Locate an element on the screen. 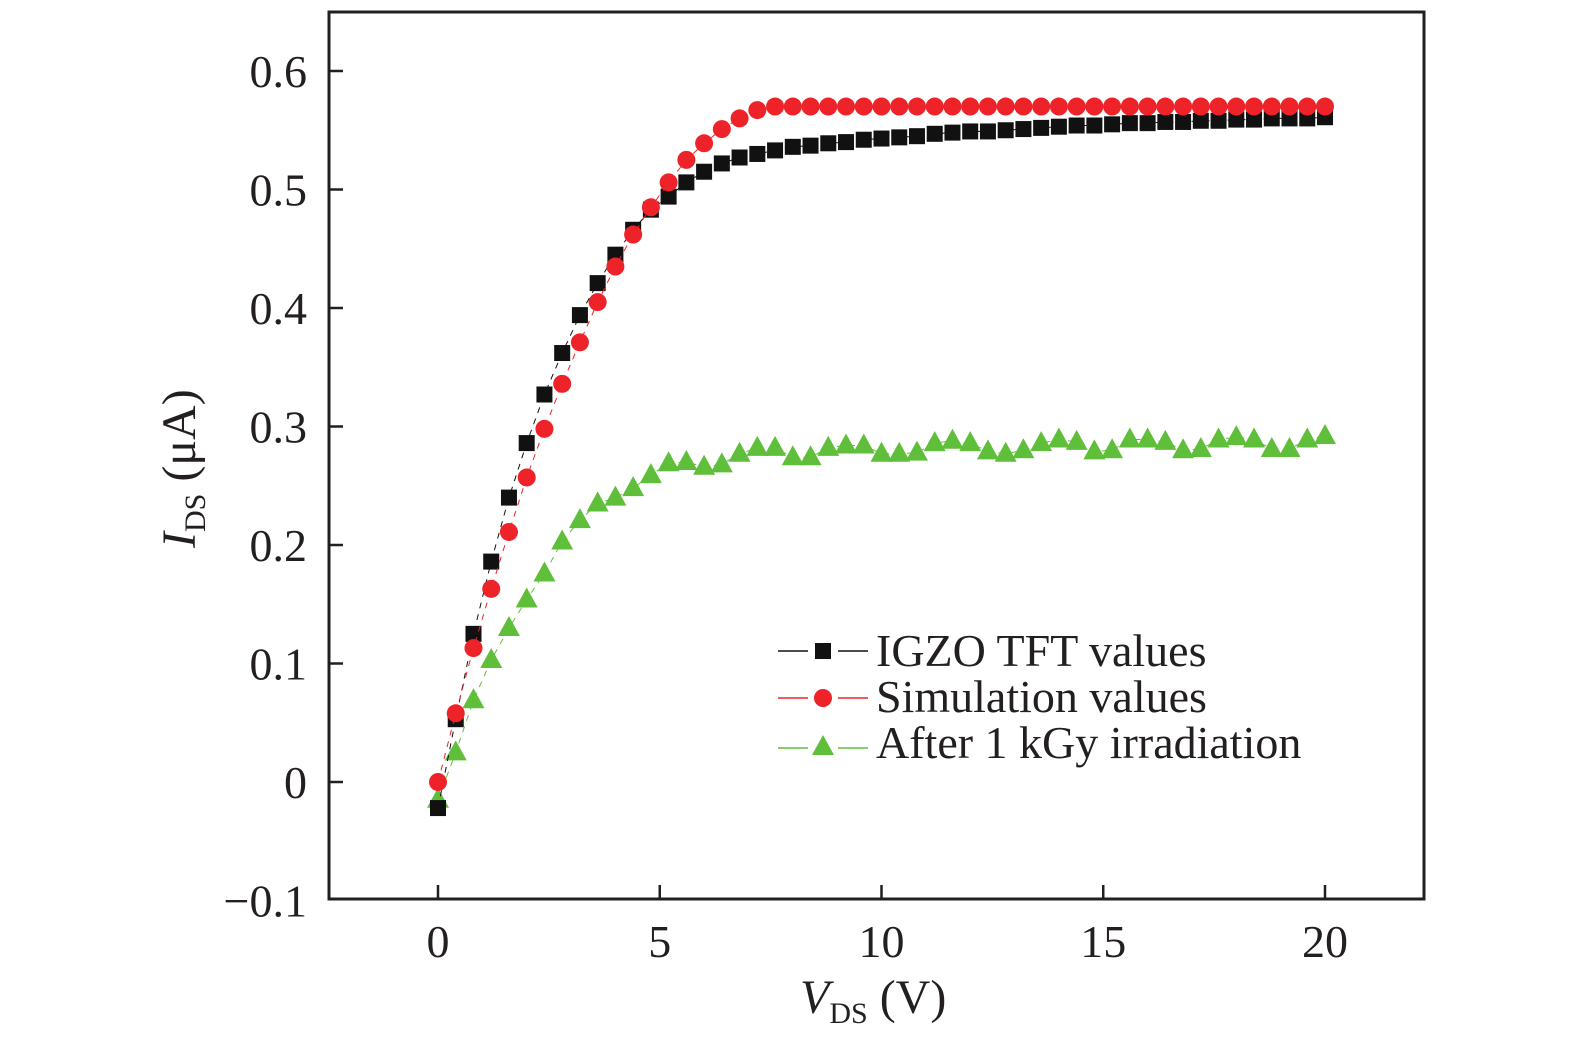  y-axis-title-subscript: DS is located at coordinates (195, 513).